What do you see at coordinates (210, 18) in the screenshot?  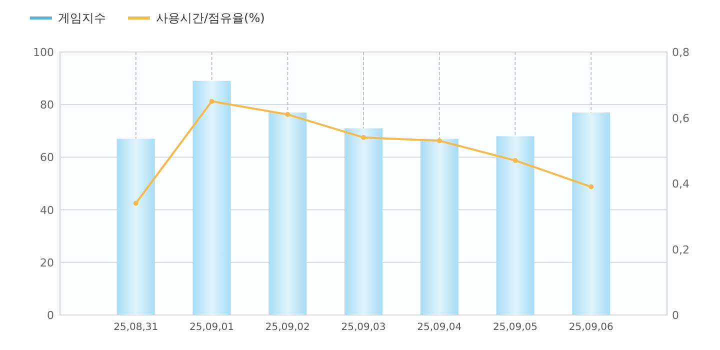 I see `legend-label: 사용시간/점유율(%)` at bounding box center [210, 18].